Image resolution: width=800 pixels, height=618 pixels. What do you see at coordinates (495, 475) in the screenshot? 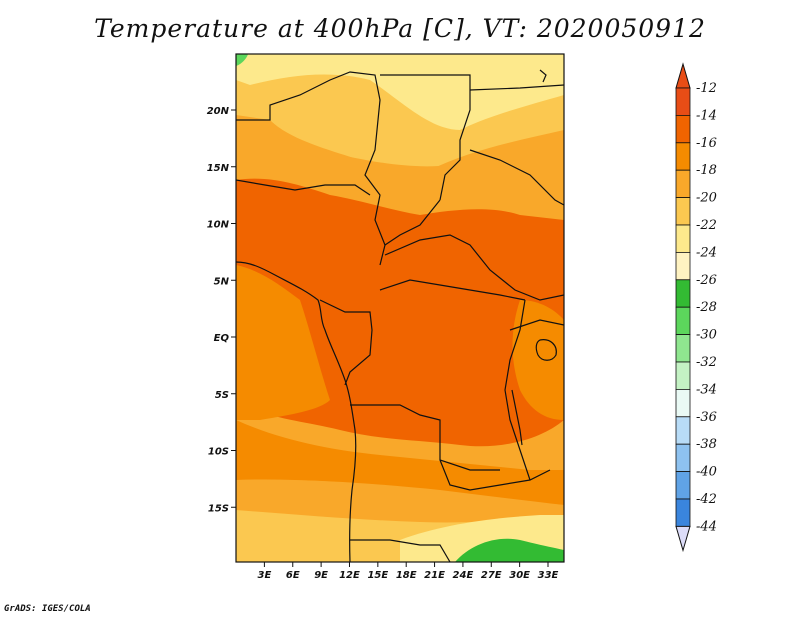
I see `border-zambia` at bounding box center [495, 475].